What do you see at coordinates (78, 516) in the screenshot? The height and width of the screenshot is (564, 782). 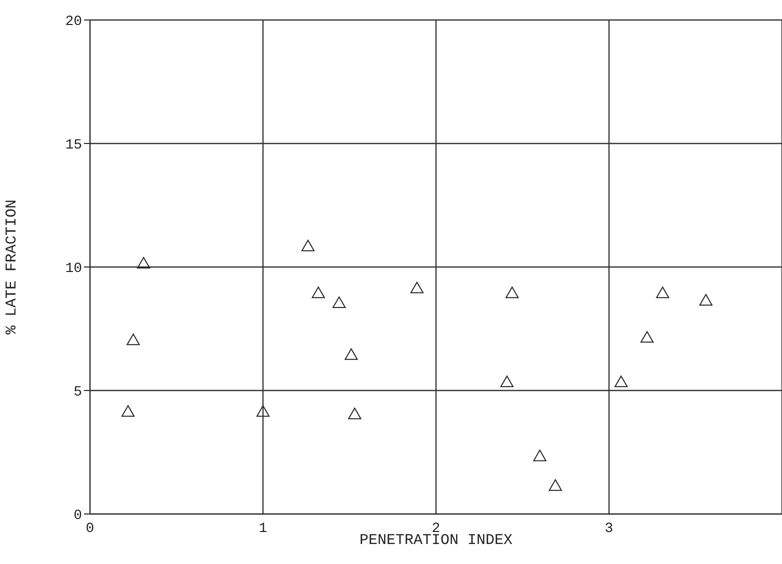 I see `y-tick-label: 0` at bounding box center [78, 516].